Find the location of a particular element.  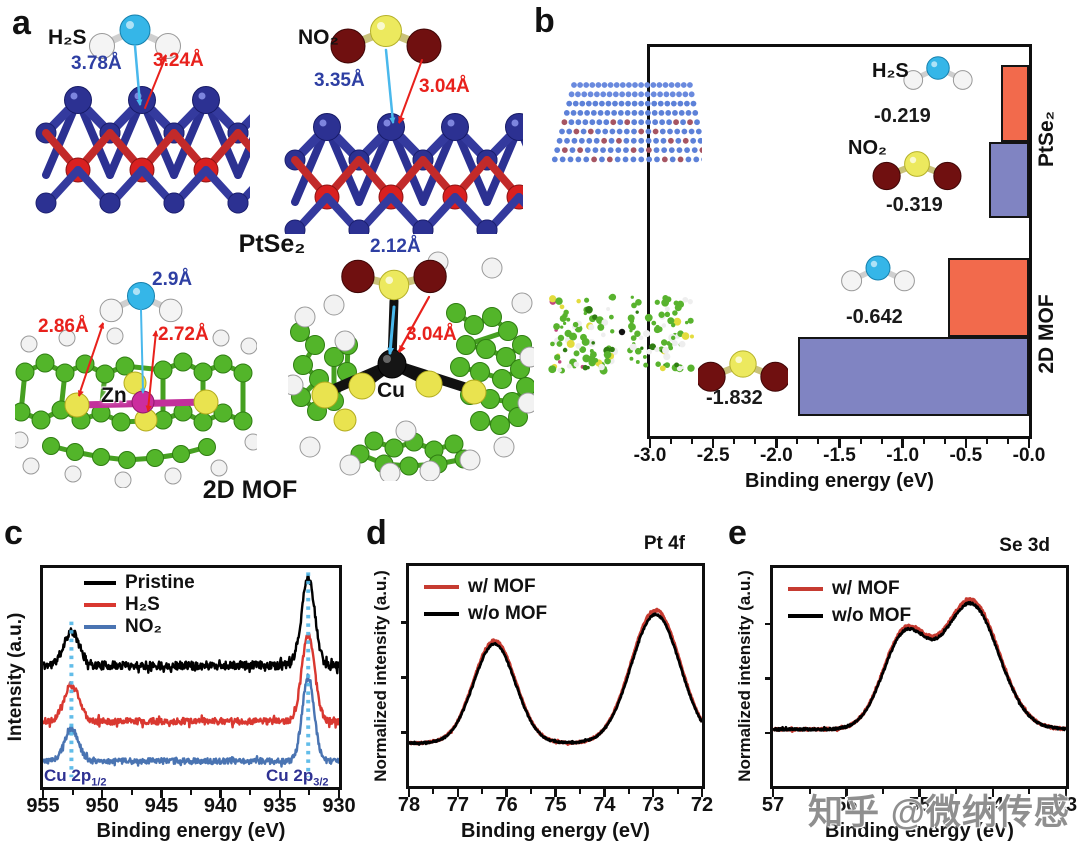

x-tick-label: 76 is located at coordinates (506, 805).